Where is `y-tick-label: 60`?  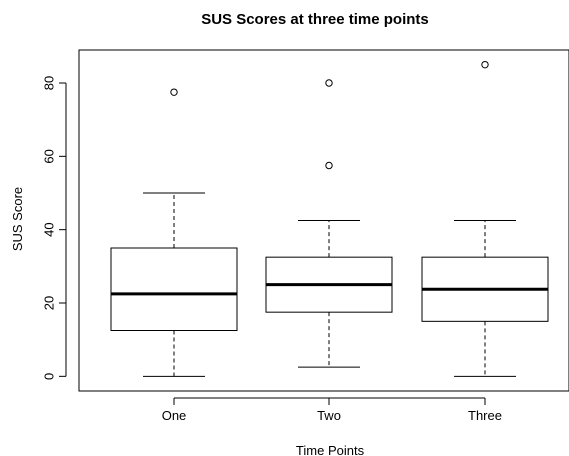
y-tick-label: 60 is located at coordinates (48, 156).